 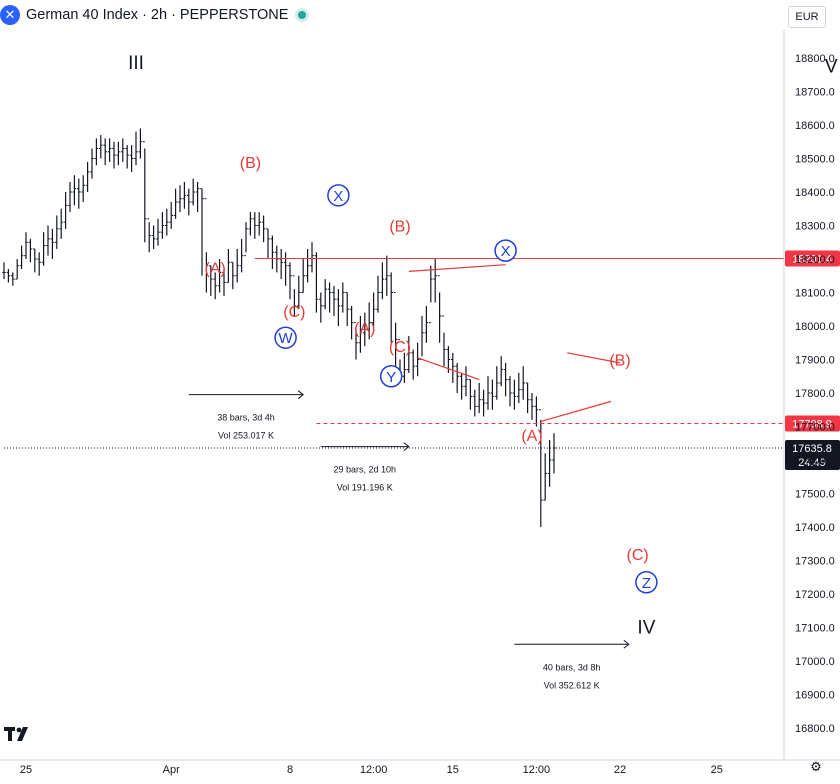 I want to click on dax-x-icon: ✕, so click(x=10, y=15).